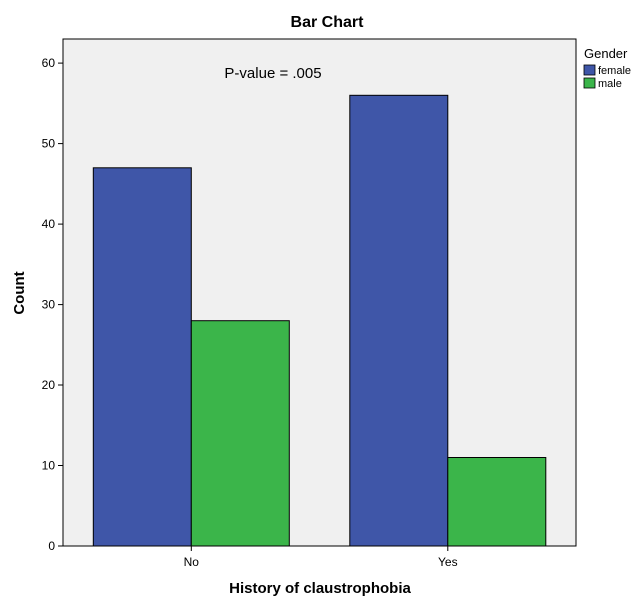 The image size is (639, 601). Describe the element at coordinates (321, 557) in the screenshot. I see `x-axis: No Yes` at that location.